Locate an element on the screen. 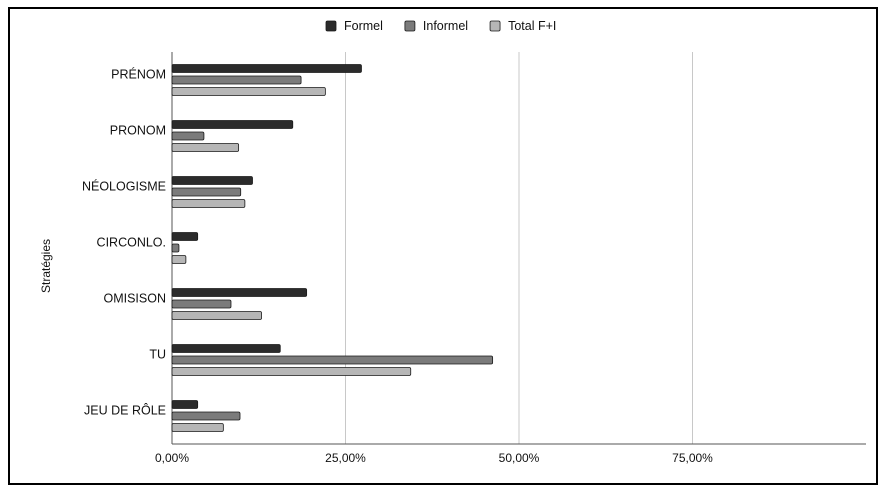 The image size is (886, 494). category-label-tu: TU is located at coordinates (157, 354).